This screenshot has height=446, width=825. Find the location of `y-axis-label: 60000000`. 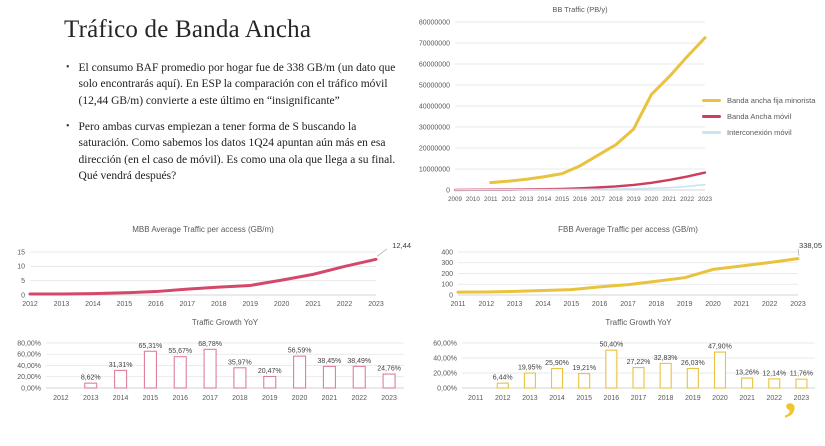

y-axis-label: 60000000 is located at coordinates (434, 64).